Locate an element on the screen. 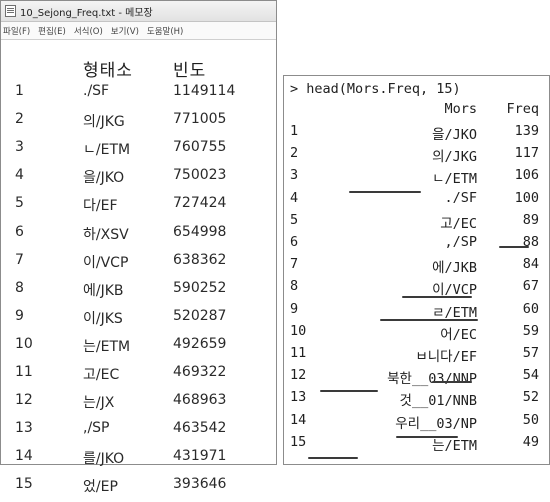 The image size is (550, 502). row-freq: 431971 is located at coordinates (200, 456).